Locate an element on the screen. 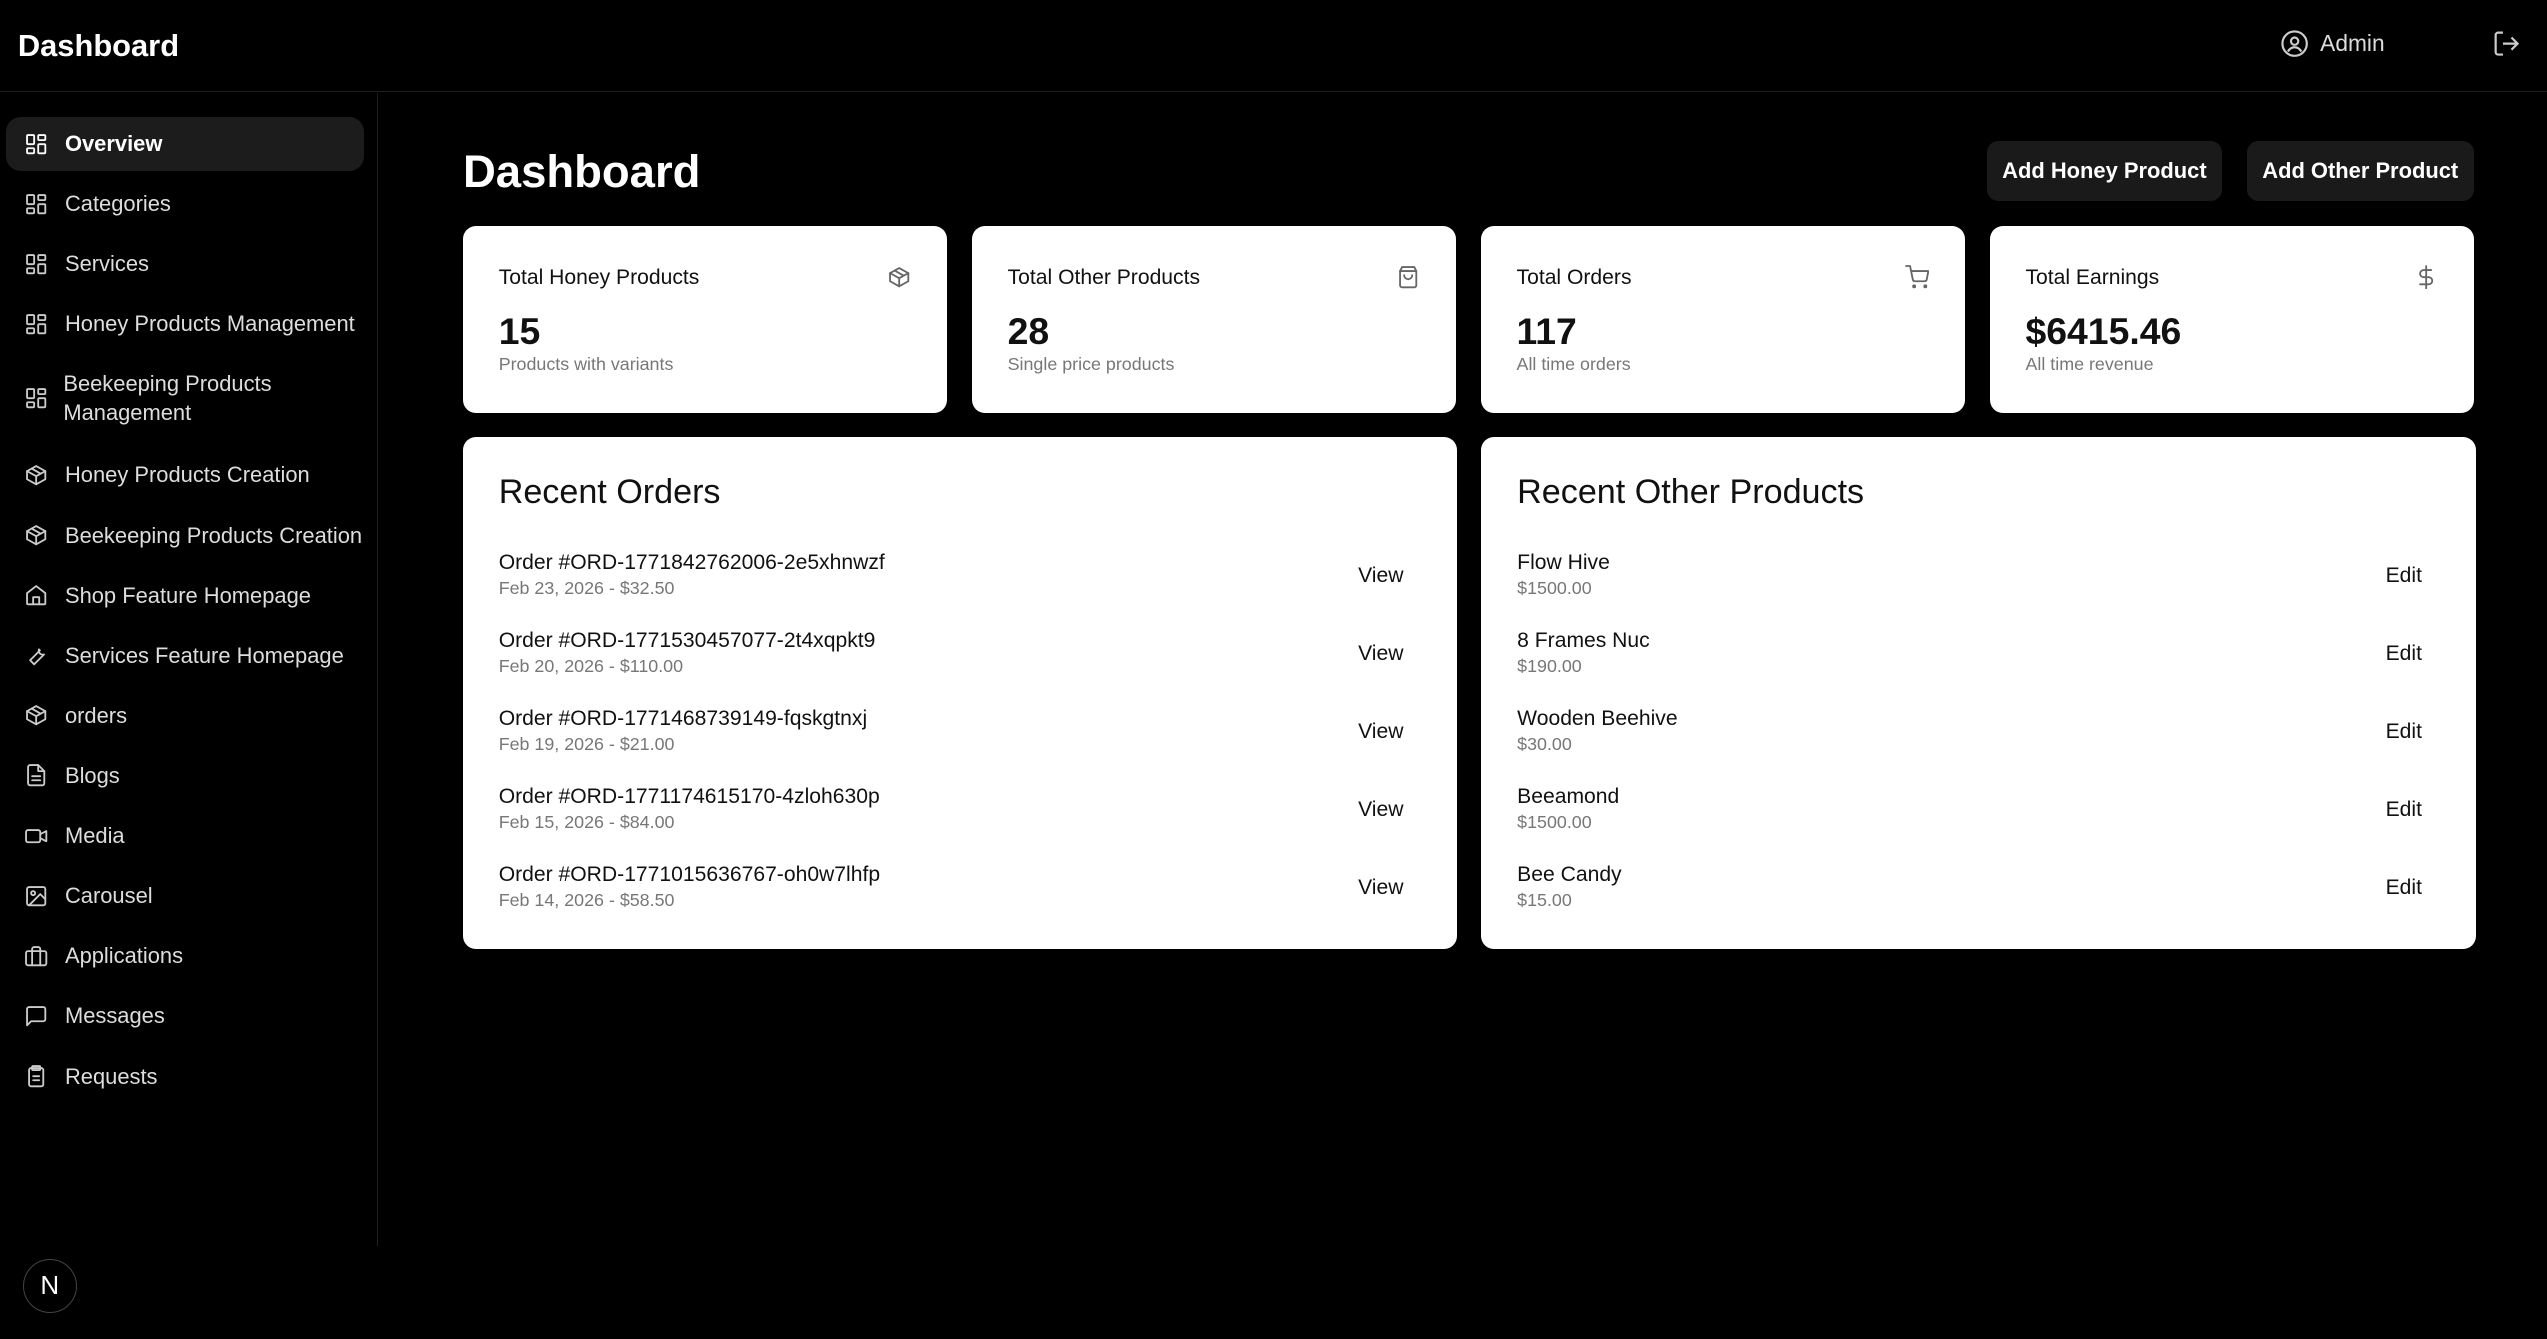 This screenshot has width=2547, height=1339. stat-subtitle: Products with variants is located at coordinates (586, 364).